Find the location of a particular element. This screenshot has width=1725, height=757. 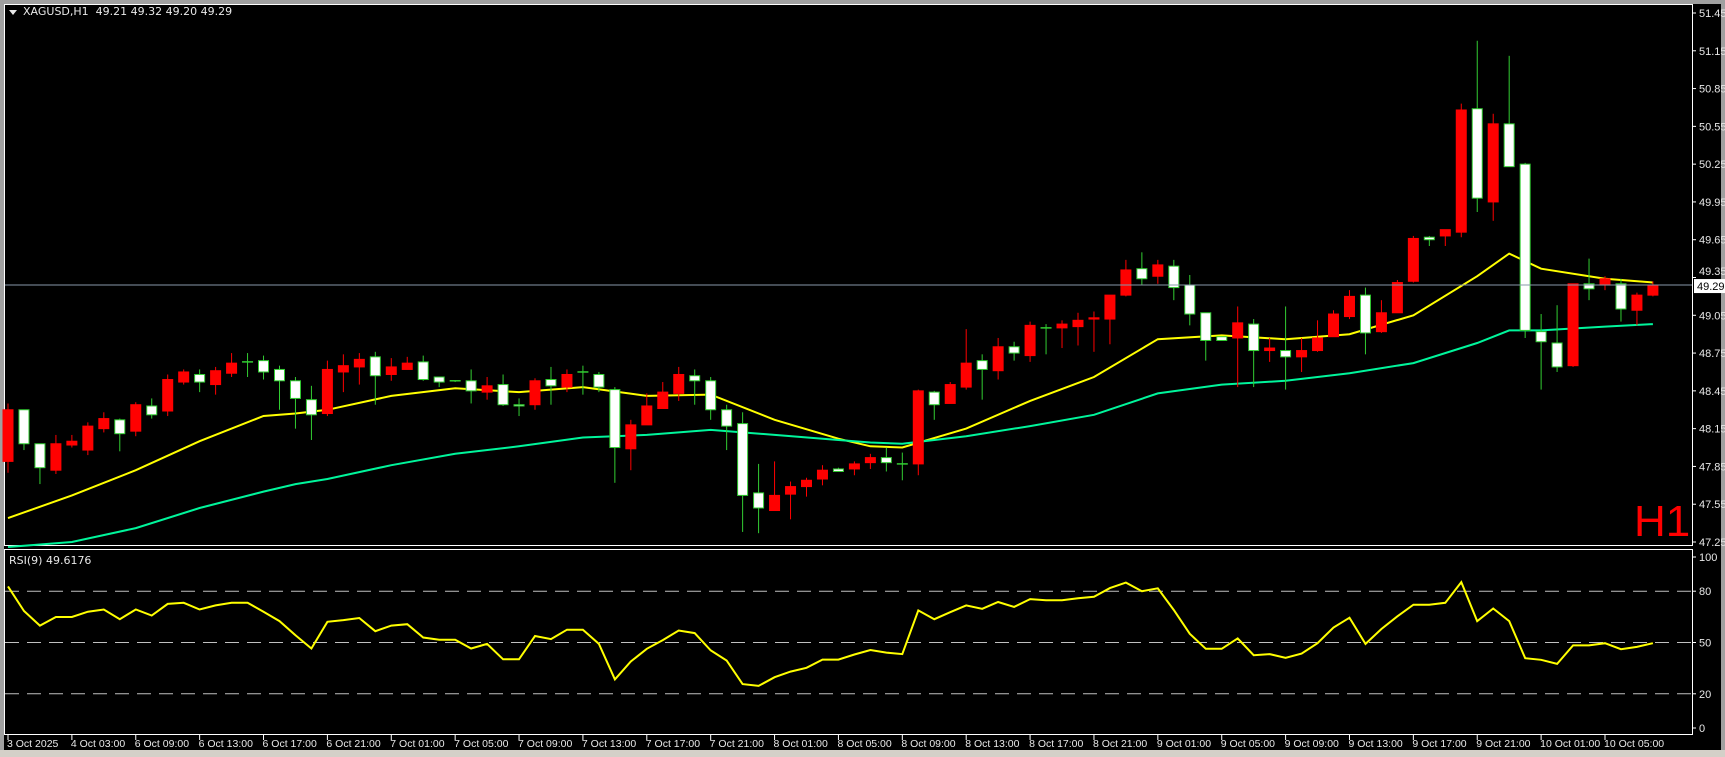

time-tick-label: 9 Oct 01:00 is located at coordinates (1184, 744).